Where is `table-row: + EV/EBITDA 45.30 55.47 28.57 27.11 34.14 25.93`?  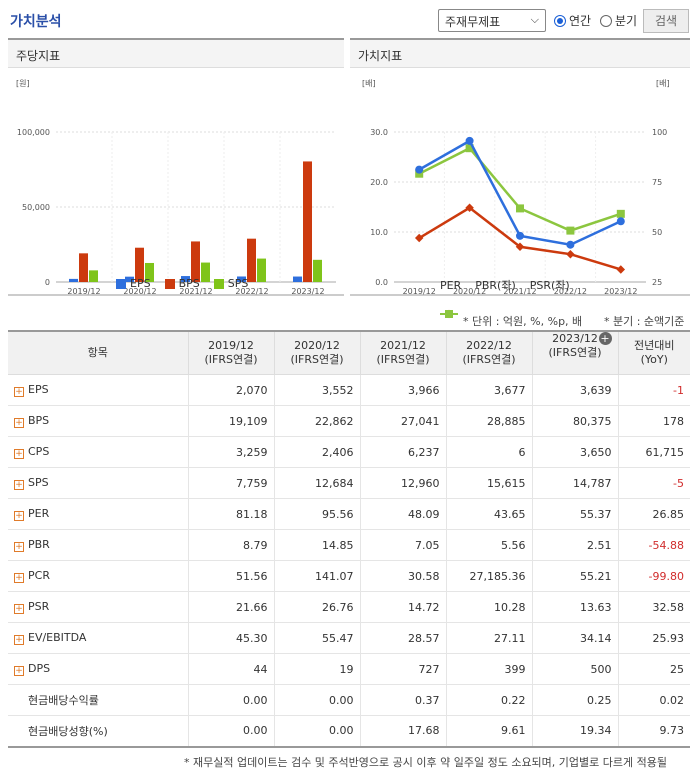
table-row: + EV/EBITDA 45.30 55.47 28.57 27.11 34.14 25.93 is located at coordinates (349, 638).